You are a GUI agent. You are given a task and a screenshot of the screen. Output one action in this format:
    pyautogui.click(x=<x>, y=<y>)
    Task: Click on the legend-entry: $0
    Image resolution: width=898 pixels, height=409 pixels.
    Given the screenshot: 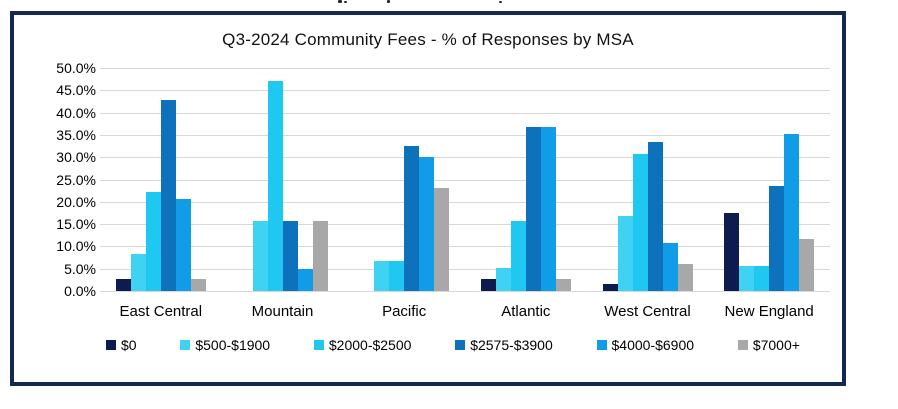 What is the action you would take?
    pyautogui.click(x=121, y=345)
    